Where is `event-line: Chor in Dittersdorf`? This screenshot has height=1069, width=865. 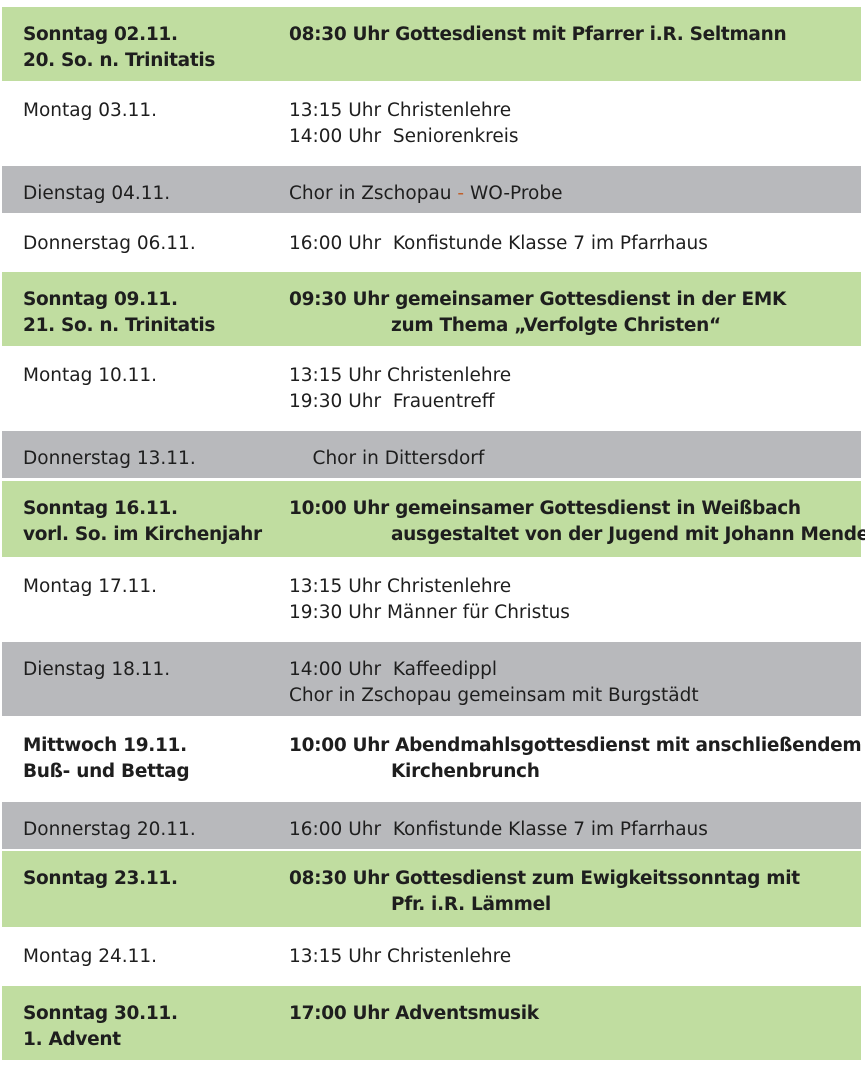
event-line: Chor in Dittersdorf is located at coordinates (387, 458).